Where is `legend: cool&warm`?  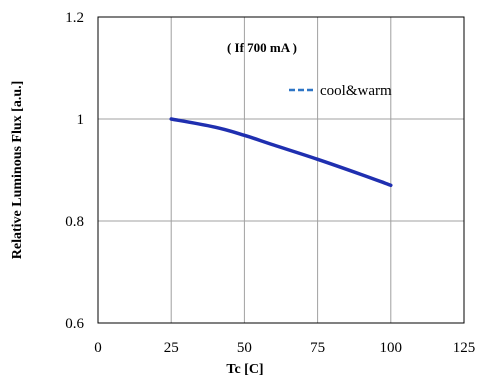
legend: cool&warm is located at coordinates (340, 91).